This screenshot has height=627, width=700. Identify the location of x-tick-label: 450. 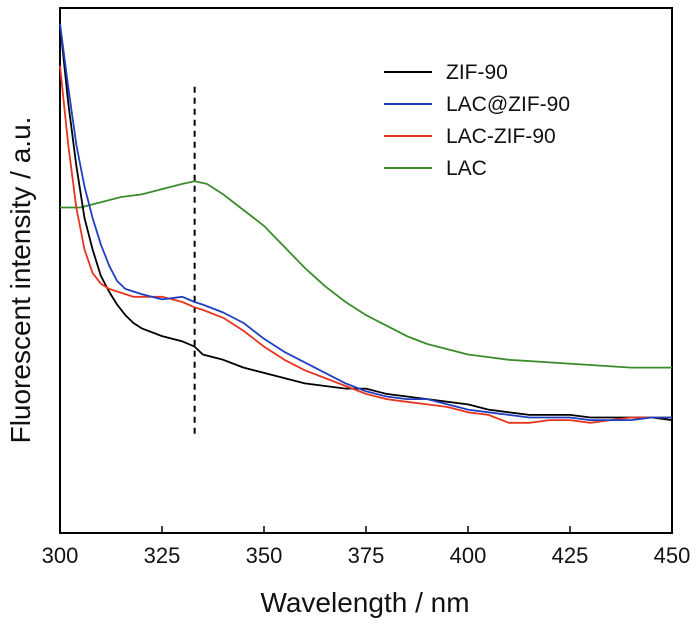
(672, 555).